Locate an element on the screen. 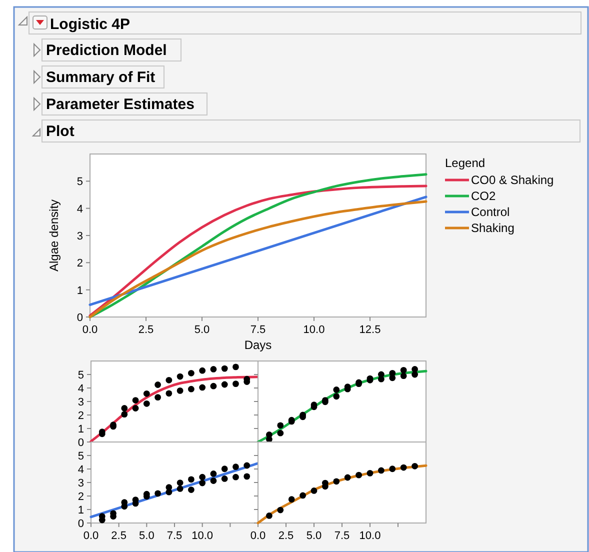 Image resolution: width=589 pixels, height=552 pixels. legend-label: Control is located at coordinates (490, 212).